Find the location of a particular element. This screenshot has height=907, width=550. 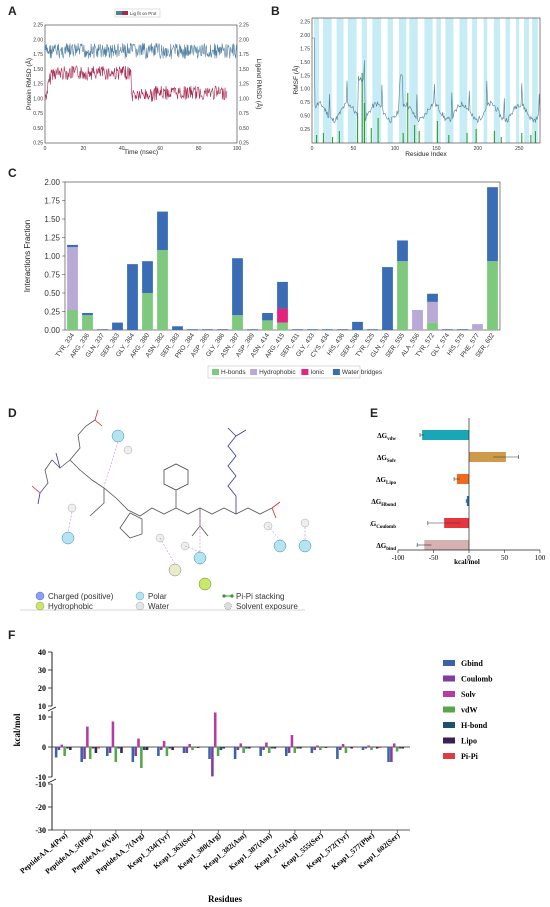

rmsf-ligand-contacts is located at coordinates (426, 108).